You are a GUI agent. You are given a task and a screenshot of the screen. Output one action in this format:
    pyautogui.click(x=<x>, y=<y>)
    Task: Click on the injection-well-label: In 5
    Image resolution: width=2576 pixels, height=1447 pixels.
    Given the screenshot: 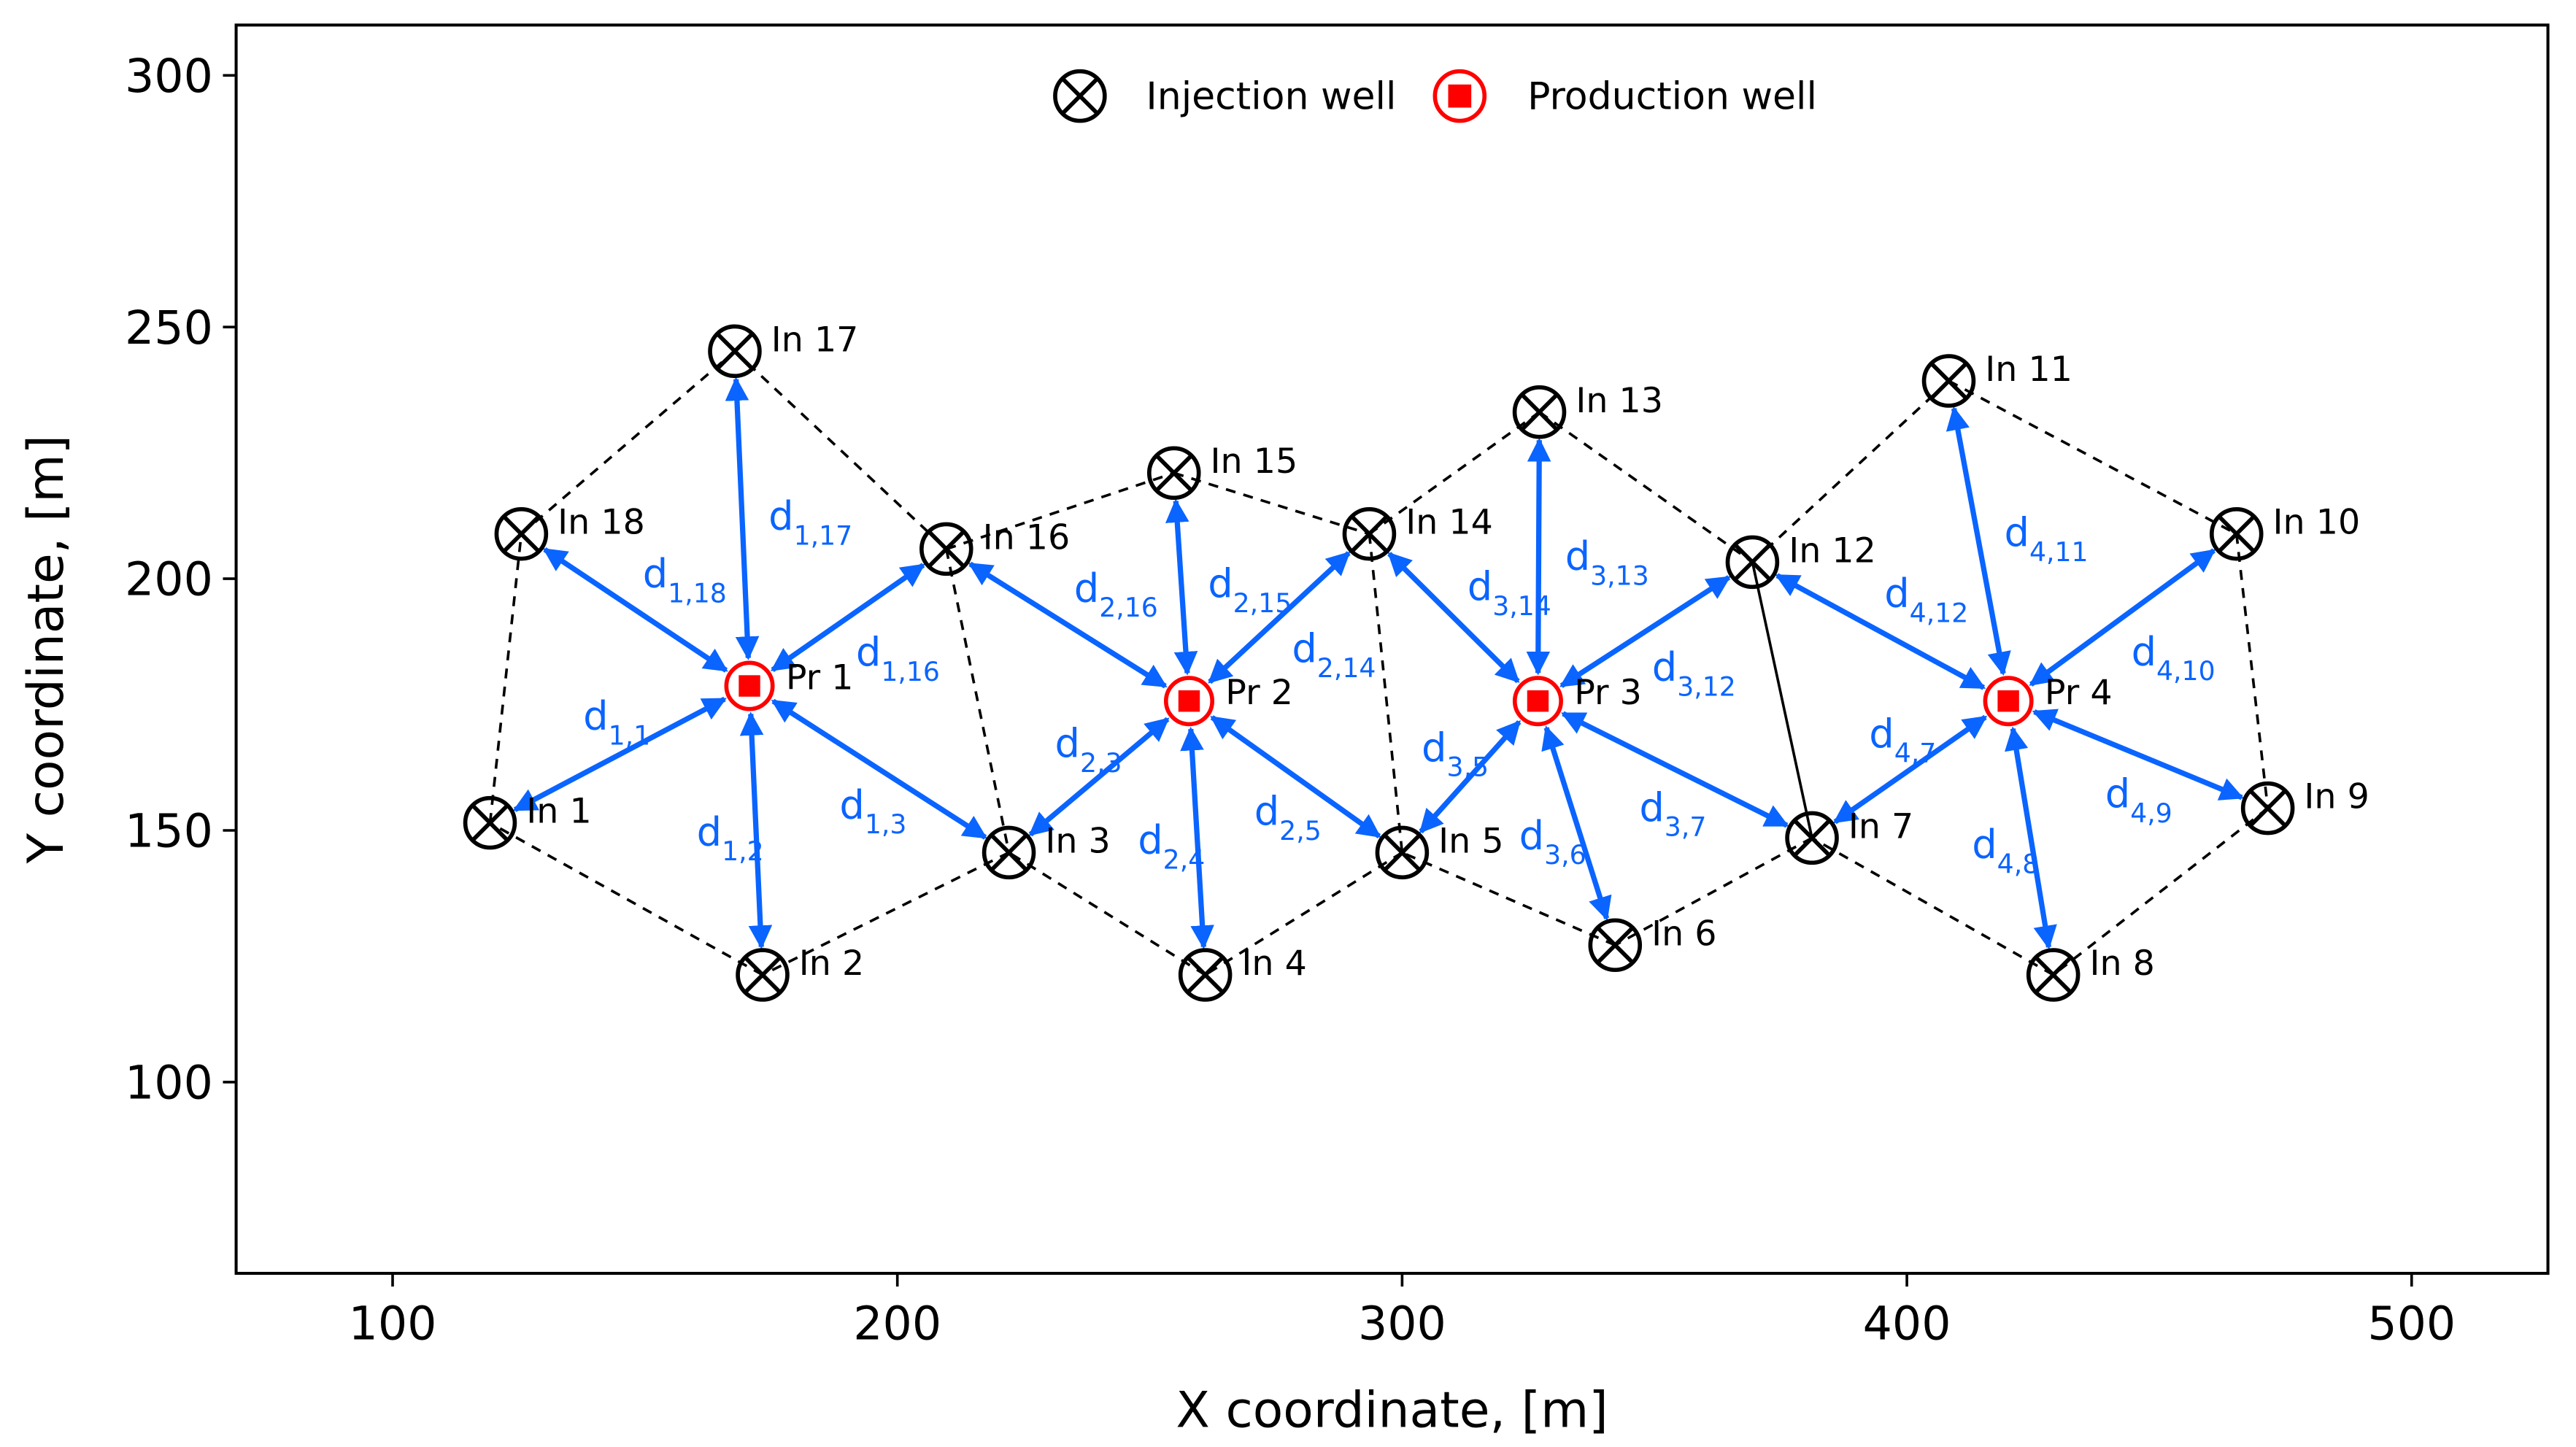 What is the action you would take?
    pyautogui.click(x=1470, y=841)
    